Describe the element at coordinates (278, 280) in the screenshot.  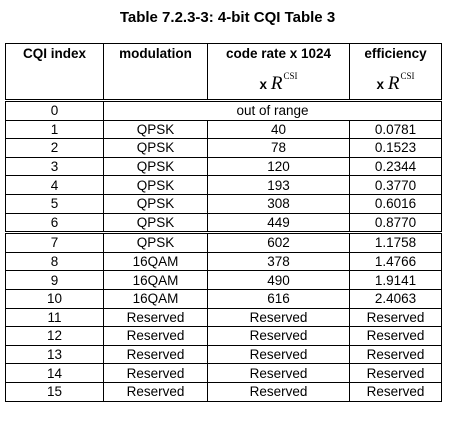
I see `code-rate-cell: 490` at that location.